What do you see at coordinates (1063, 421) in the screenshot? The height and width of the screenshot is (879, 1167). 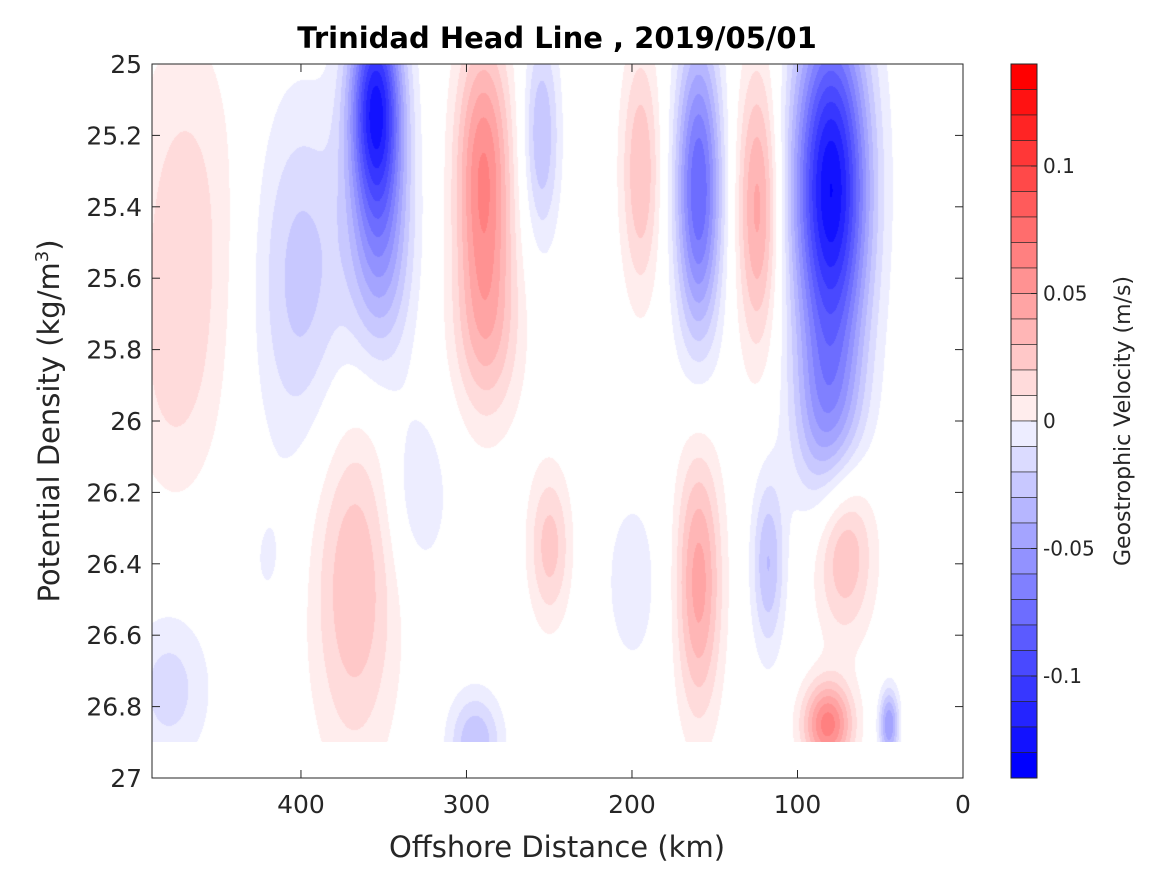 I see `colorbar-ticks: 0.1 0.05 0 -0.05 -0.1` at bounding box center [1063, 421].